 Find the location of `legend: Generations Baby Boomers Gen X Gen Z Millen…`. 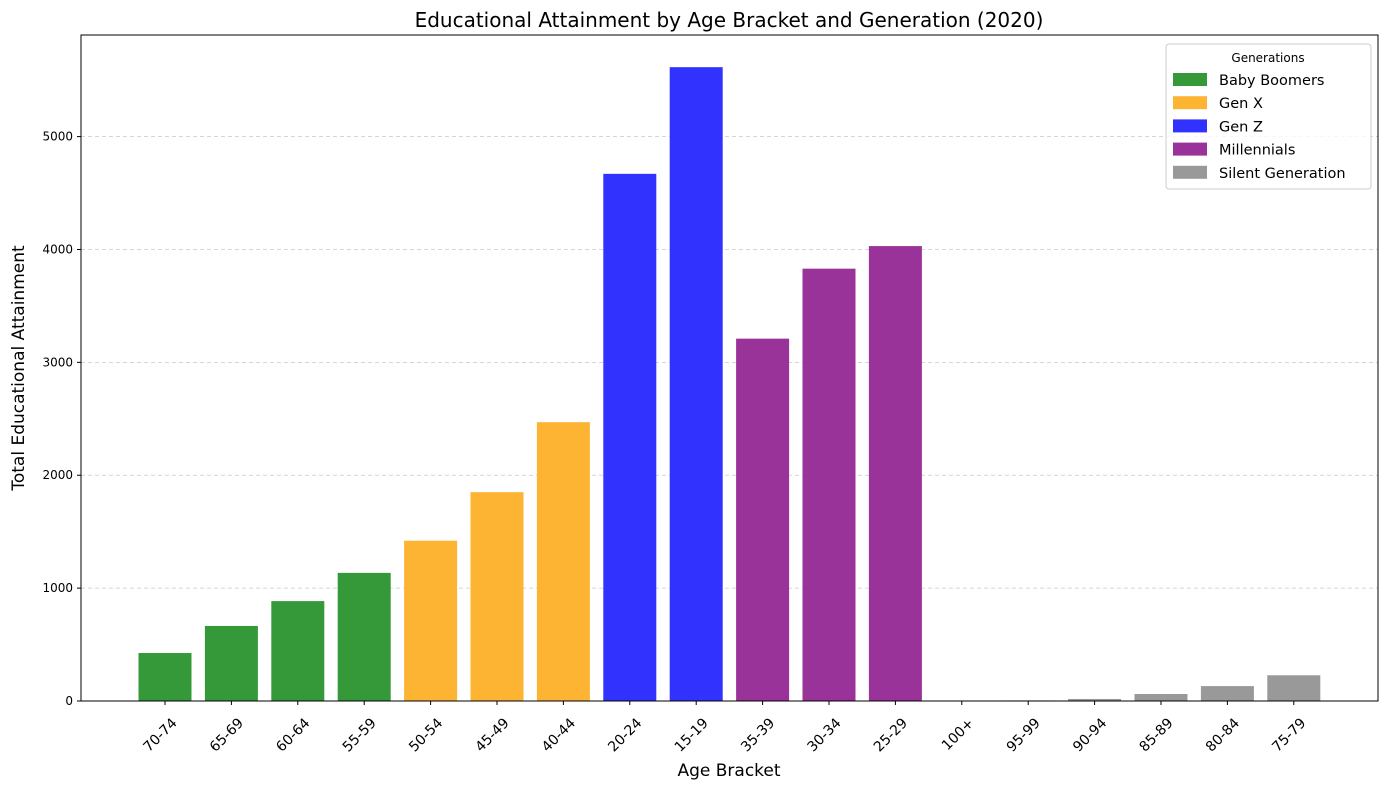

legend: Generations Baby Boomers Gen X Gen Z Millen… is located at coordinates (1268, 116).